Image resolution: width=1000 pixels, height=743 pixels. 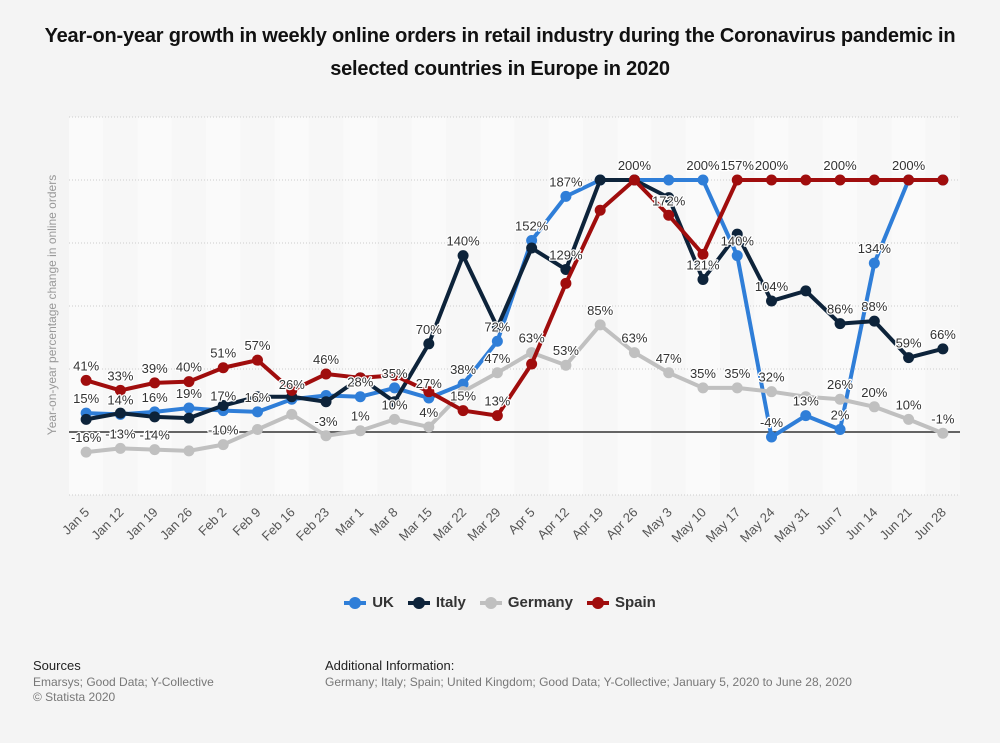 I want to click on legend-item-italy: Italy, so click(x=436, y=602).